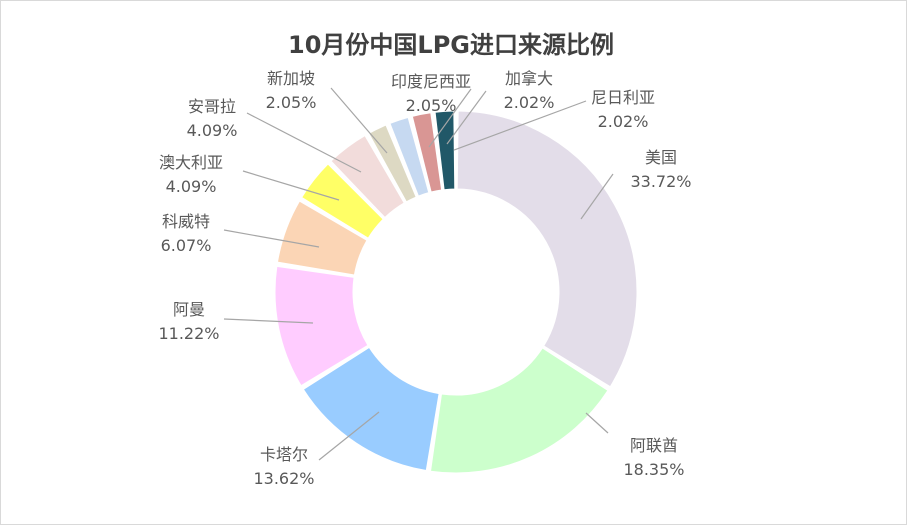 The height and width of the screenshot is (525, 907). What do you see at coordinates (212, 130) in the screenshot?
I see `value-label-7: 4.09%` at bounding box center [212, 130].